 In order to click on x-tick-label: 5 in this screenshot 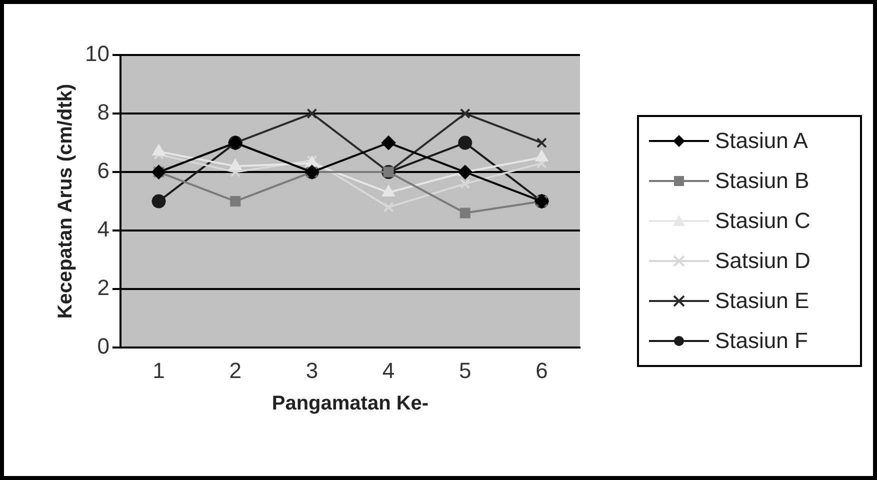, I will do `click(465, 370)`.